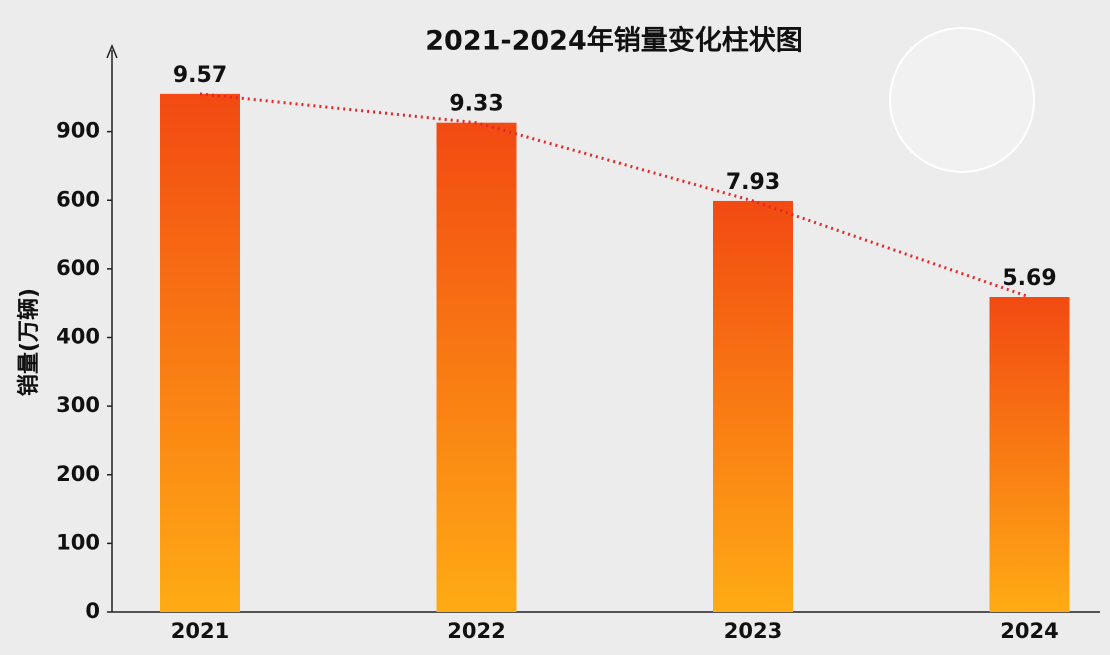 The height and width of the screenshot is (655, 1110). Describe the element at coordinates (476, 104) in the screenshot. I see `bar-annotation: 9.33` at that location.